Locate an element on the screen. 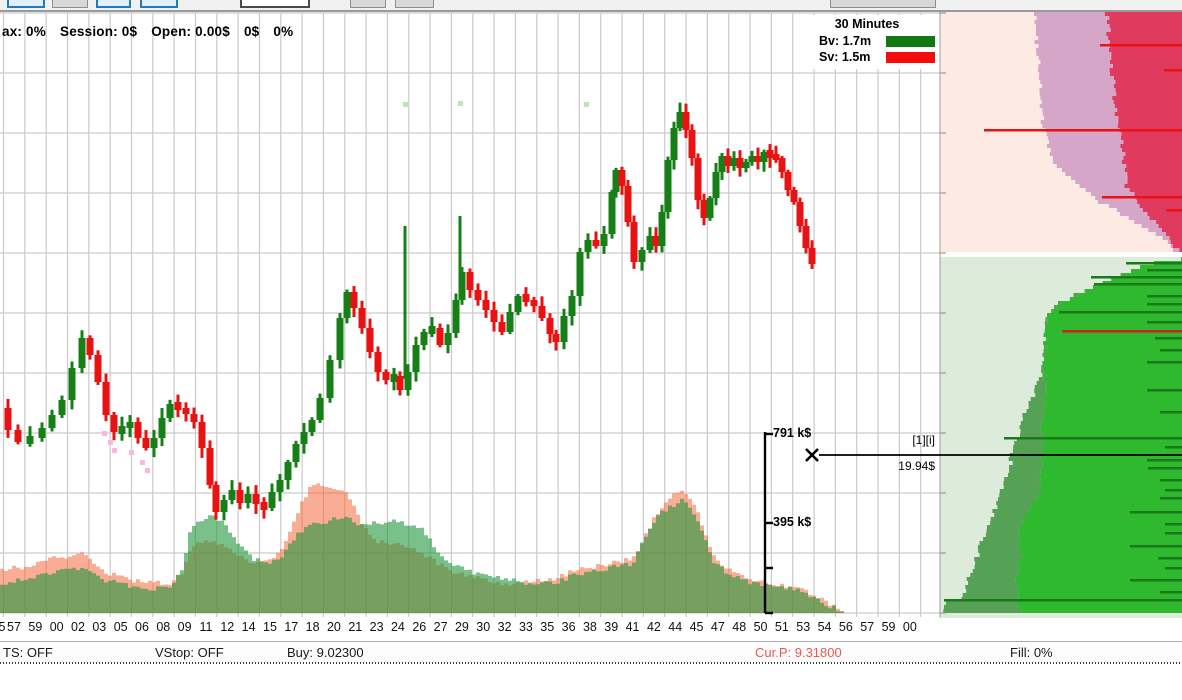 The height and width of the screenshot is (700, 1182). x-axis-label: 08 is located at coordinates (163, 627).